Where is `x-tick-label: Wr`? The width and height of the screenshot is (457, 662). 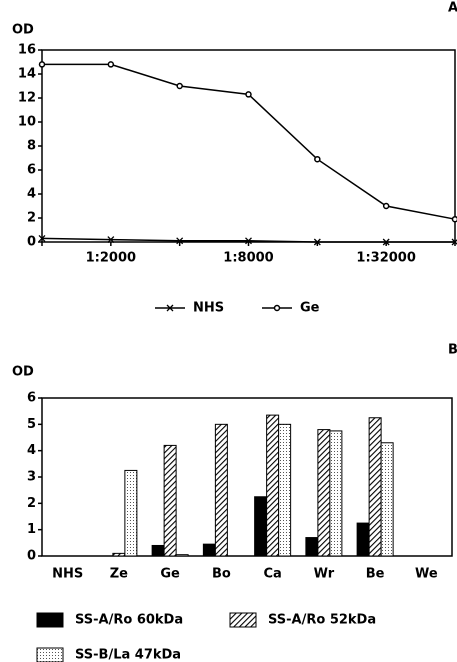
x-tick-label: Wr is located at coordinates (324, 574).